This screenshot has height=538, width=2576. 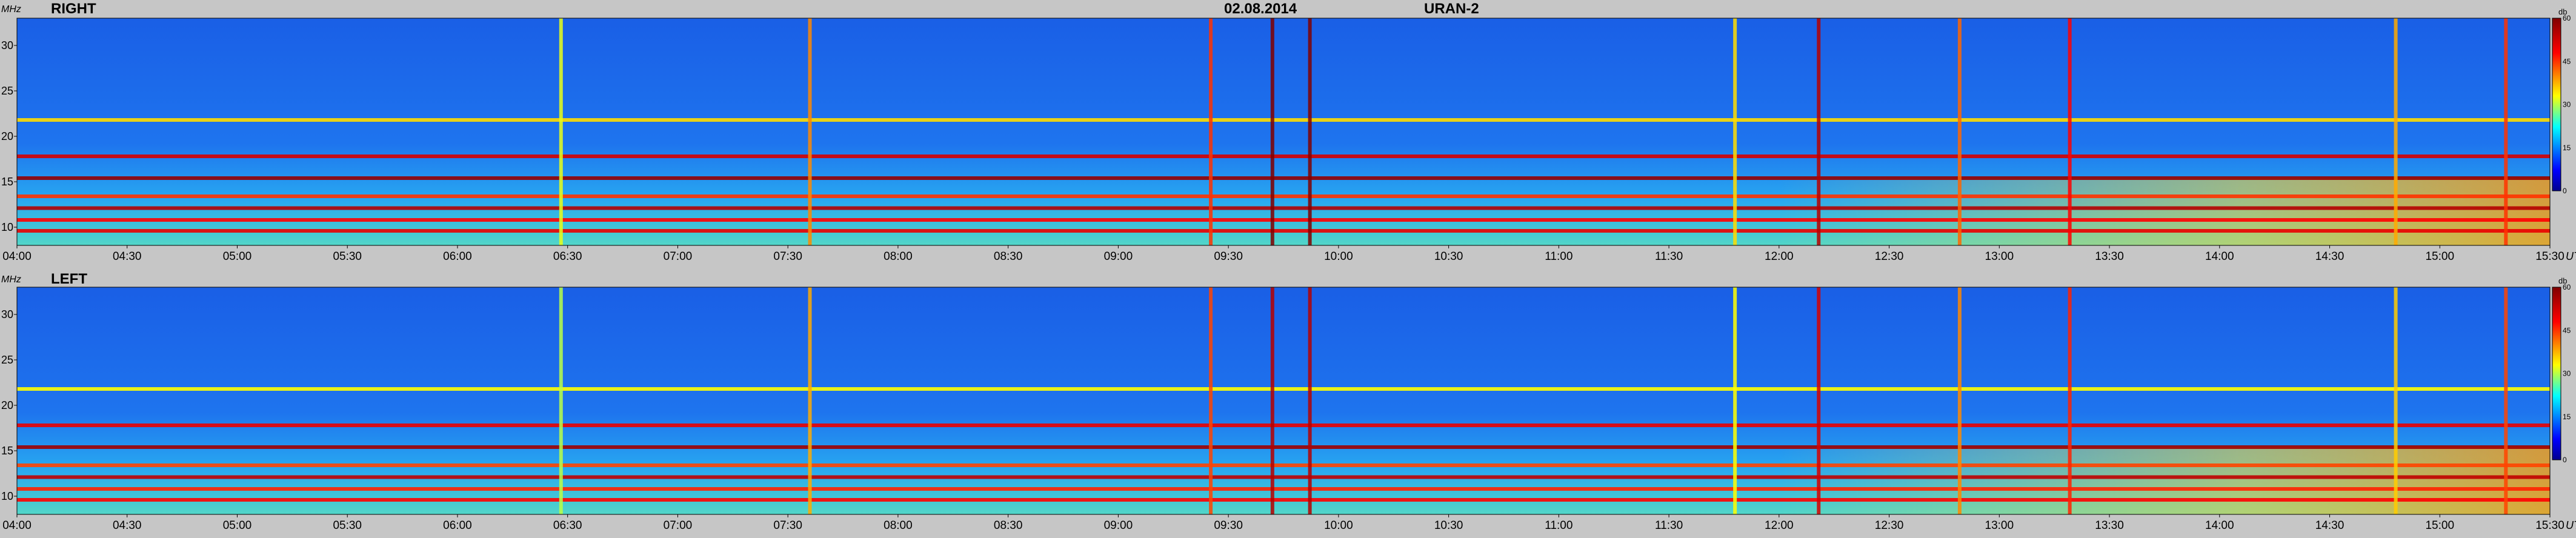 What do you see at coordinates (73, 9) in the screenshot?
I see `panel-label: RIGHT` at bounding box center [73, 9].